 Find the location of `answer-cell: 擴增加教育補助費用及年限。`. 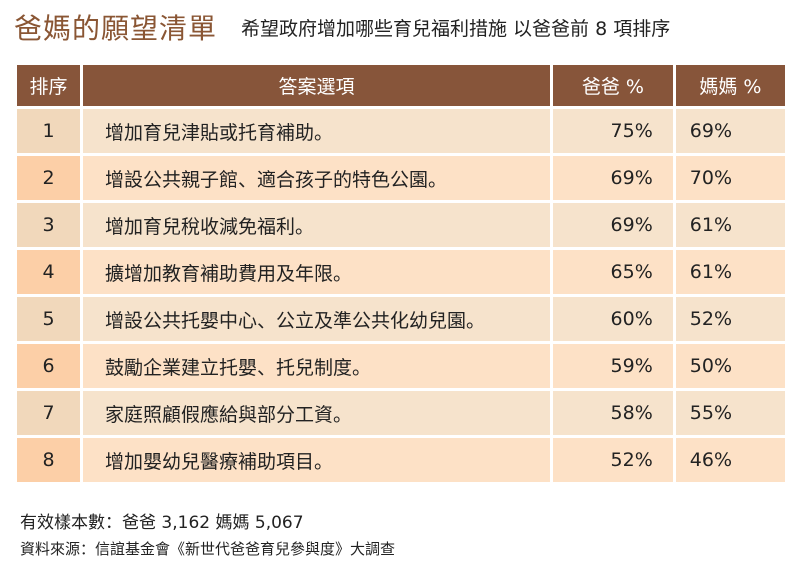

answer-cell: 擴增加教育補助費用及年限。 is located at coordinates (317, 272).